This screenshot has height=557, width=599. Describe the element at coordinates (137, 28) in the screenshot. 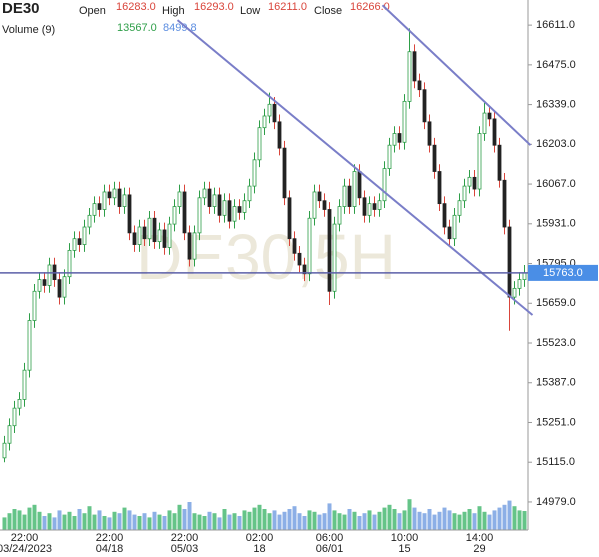

I see `volume-value: 13567.0` at that location.